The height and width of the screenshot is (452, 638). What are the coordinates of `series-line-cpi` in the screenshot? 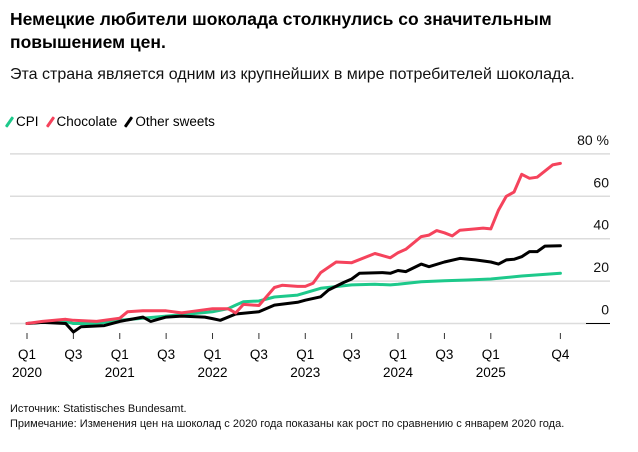 It's located at (293, 298).